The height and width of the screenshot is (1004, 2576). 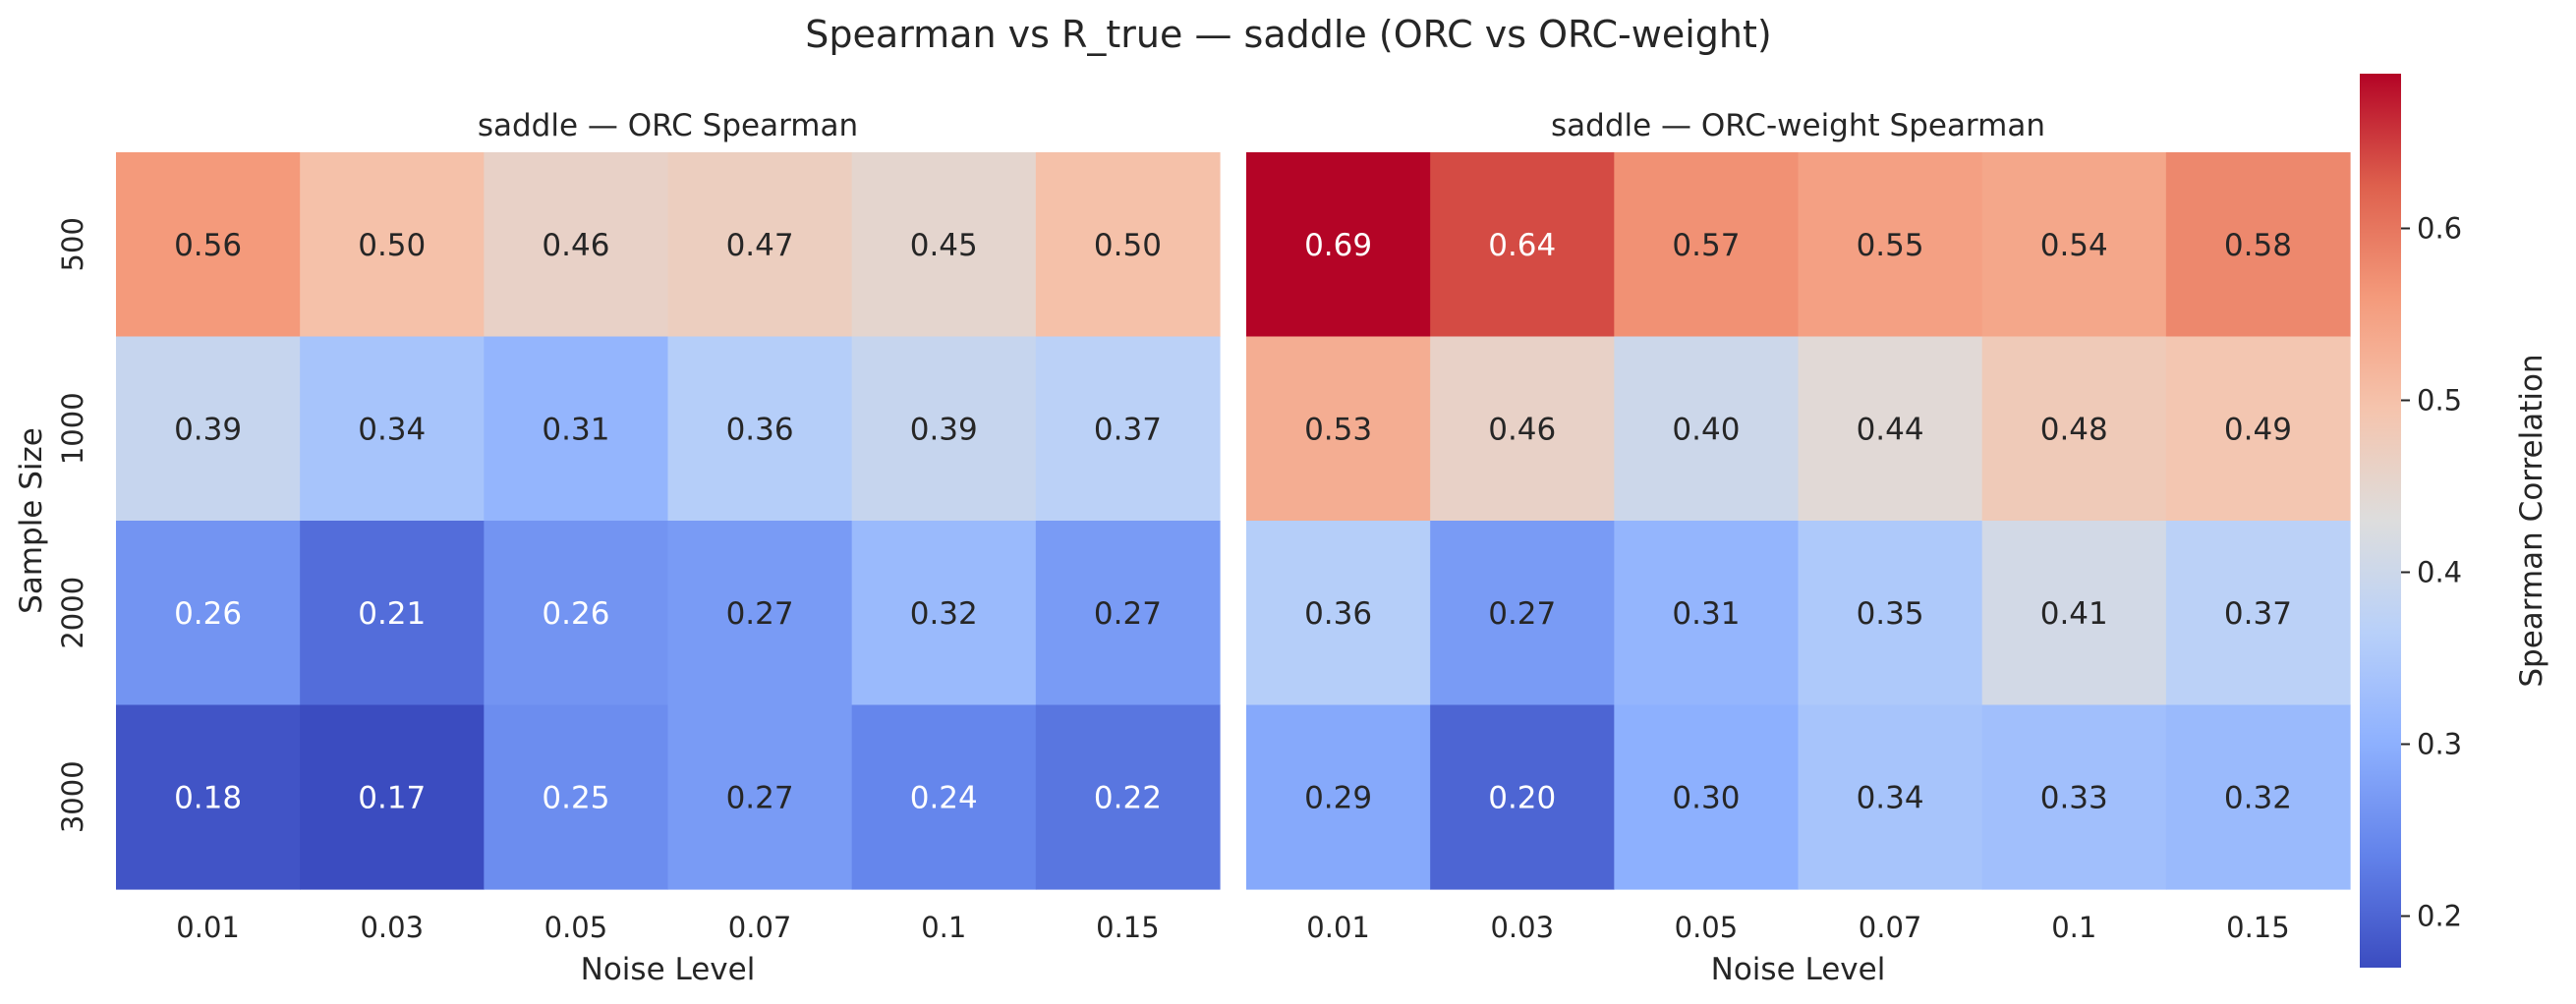 What do you see at coordinates (72, 428) in the screenshot?
I see `y-tick-label: 1000` at bounding box center [72, 428].